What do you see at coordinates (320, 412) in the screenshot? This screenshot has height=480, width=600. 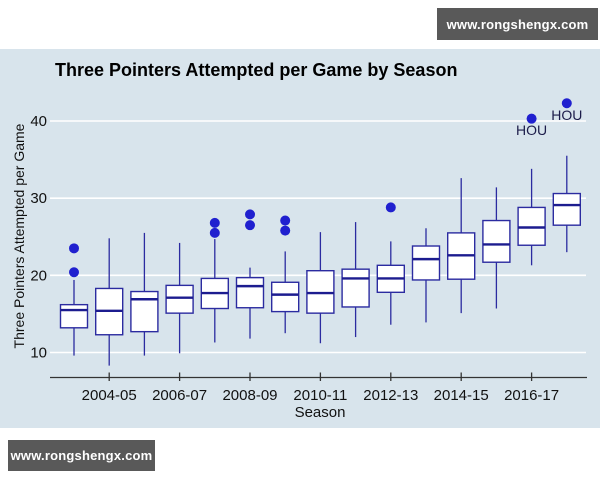 I see `x-axis-title: Season` at bounding box center [320, 412].